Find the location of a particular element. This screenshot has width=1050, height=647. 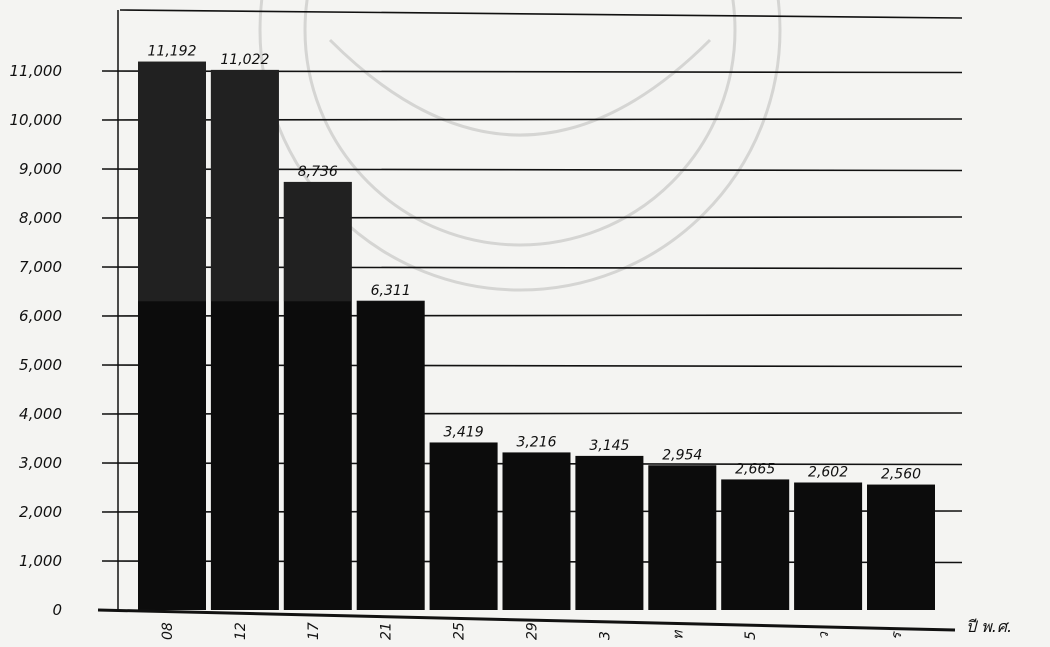

bar-value-label: 3,419 is located at coordinates (464, 432).